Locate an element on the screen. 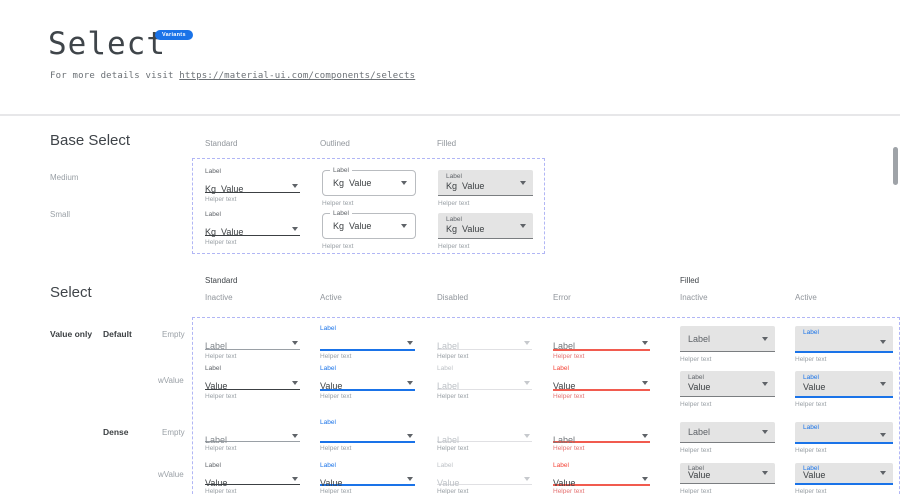  select-control: Label Label is located at coordinates (484, 378).